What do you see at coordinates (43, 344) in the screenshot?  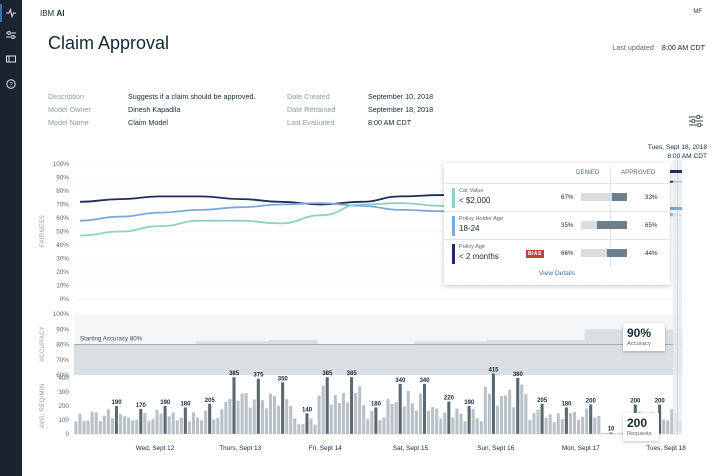 I see `accuracy-axis-title: ACCURACY` at bounding box center [43, 344].